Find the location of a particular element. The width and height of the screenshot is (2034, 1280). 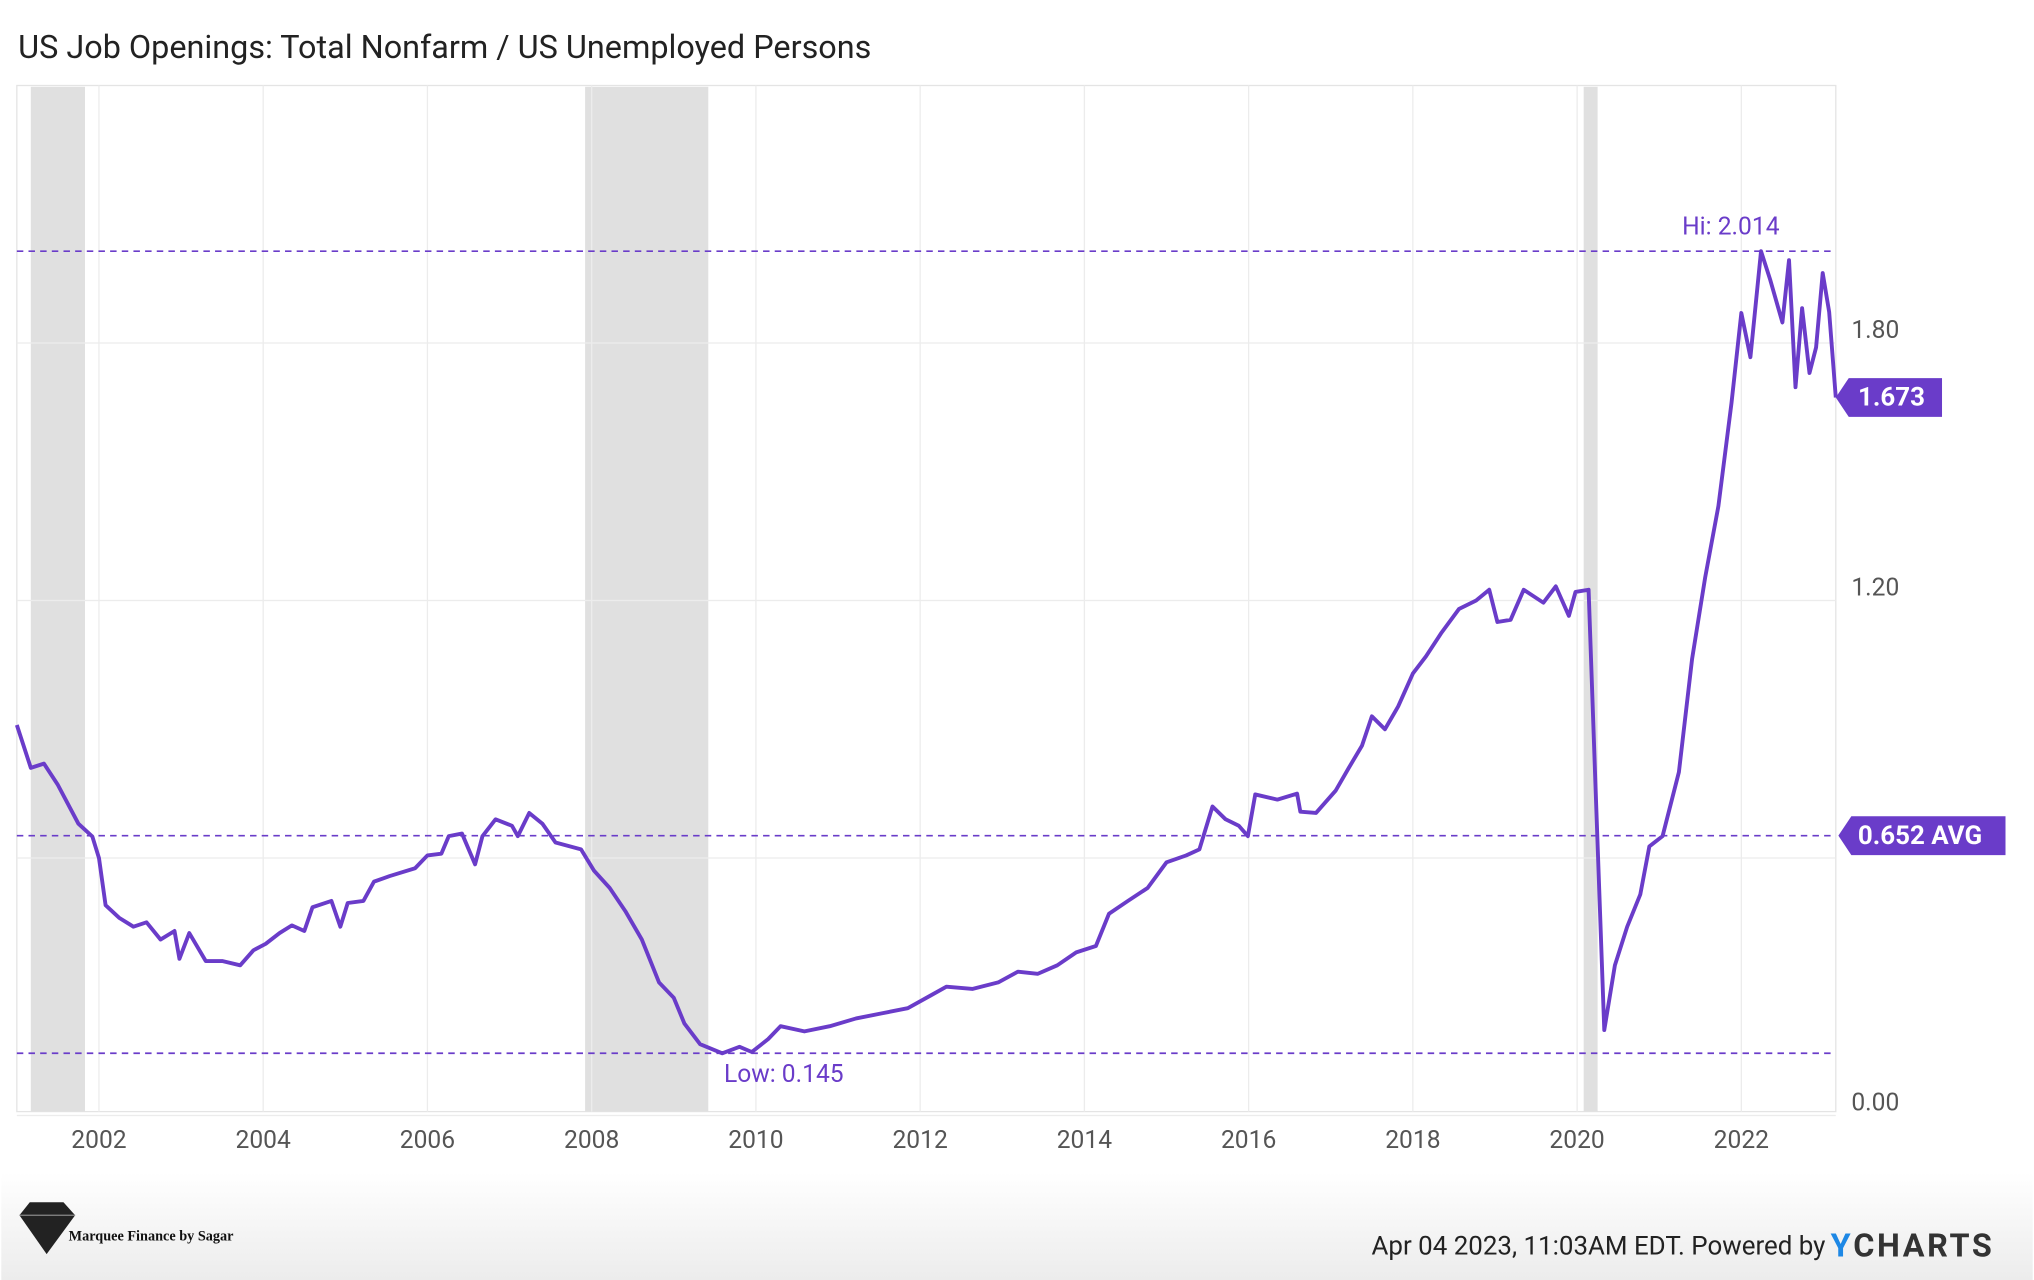

last-value-label: 1.673 is located at coordinates (1891, 398).